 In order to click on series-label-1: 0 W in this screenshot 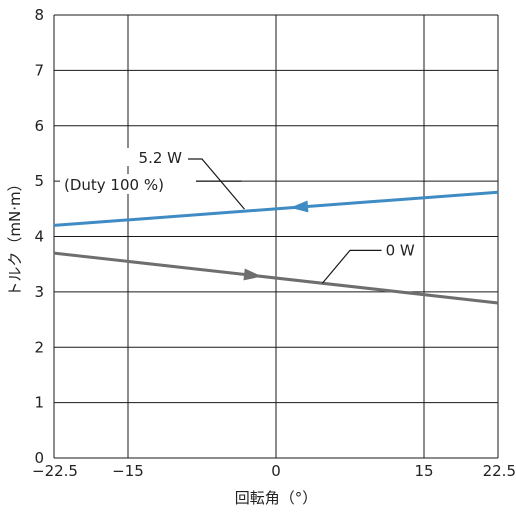, I will do `click(400, 250)`.